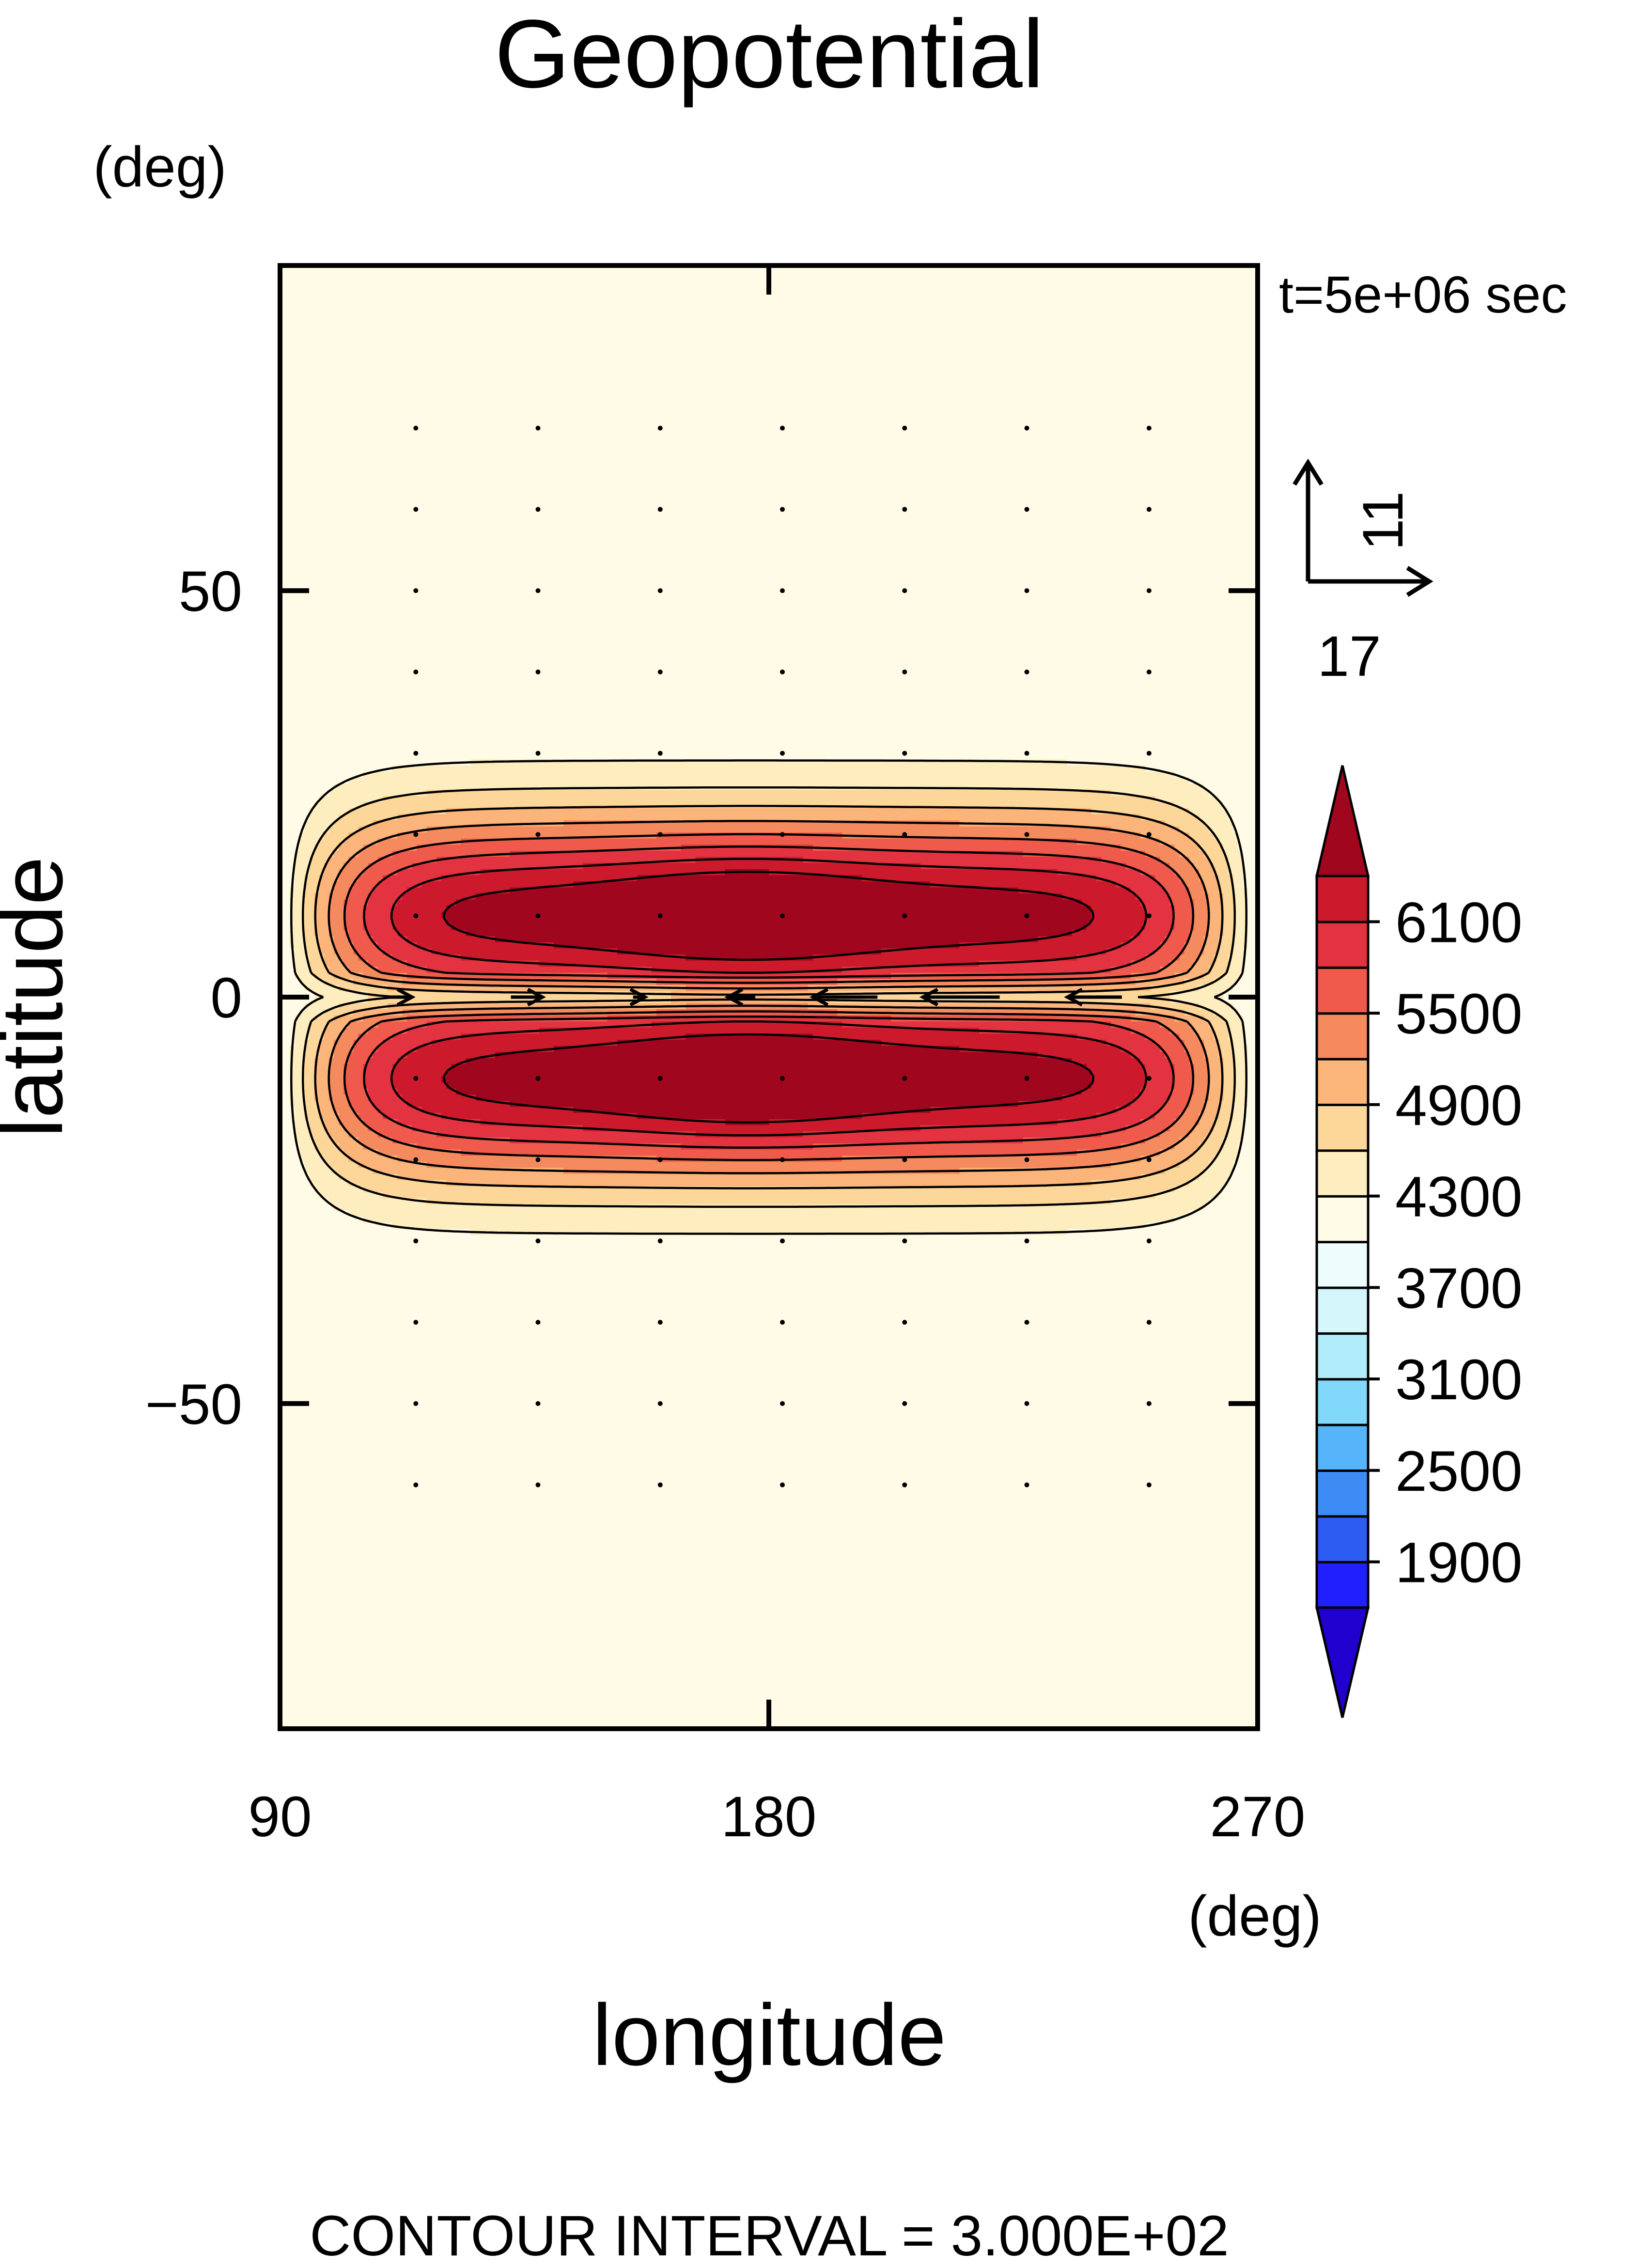  What do you see at coordinates (406, 997) in the screenshot?
I see `vector-arrowhead` at bounding box center [406, 997].